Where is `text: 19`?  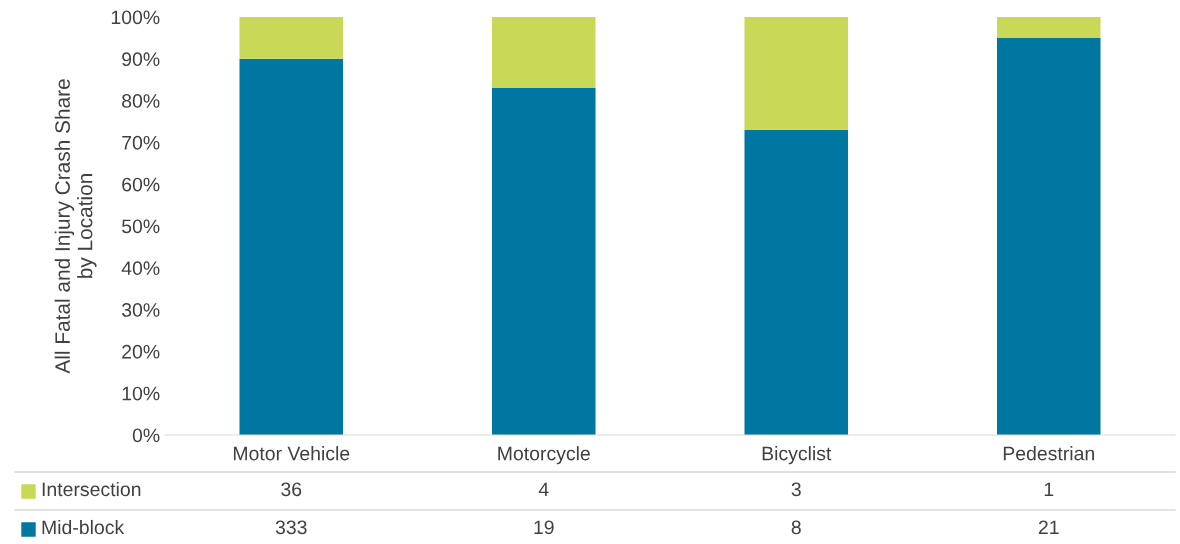 text: 19 is located at coordinates (544, 527).